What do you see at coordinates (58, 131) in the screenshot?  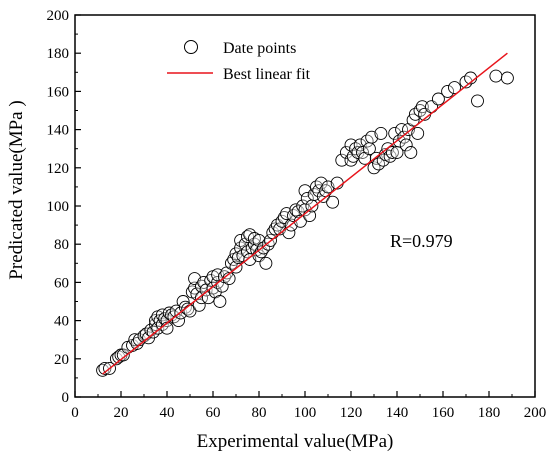 I see `y-tick-label: 140` at bounding box center [58, 131].